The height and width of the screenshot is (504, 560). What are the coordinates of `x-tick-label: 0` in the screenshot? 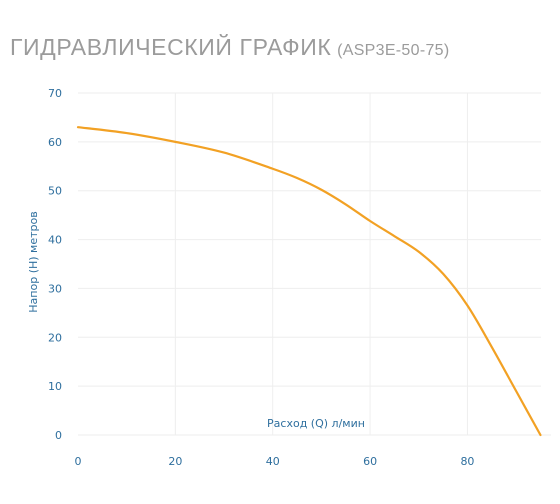 It's located at (78, 461).